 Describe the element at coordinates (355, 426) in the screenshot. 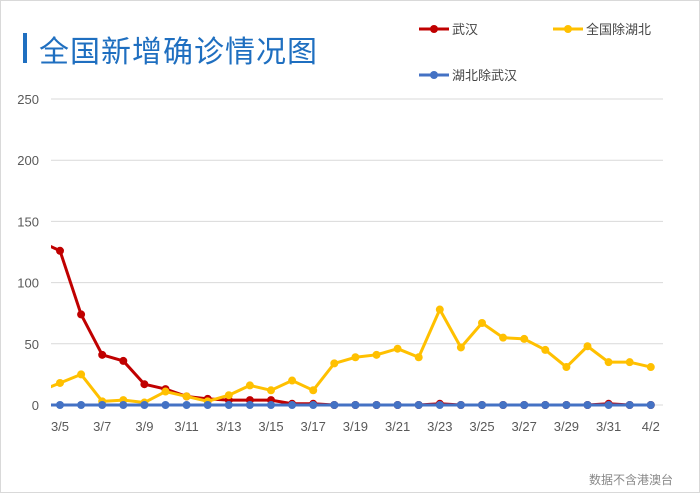

I see `x-tick-label: 3/19` at that location.